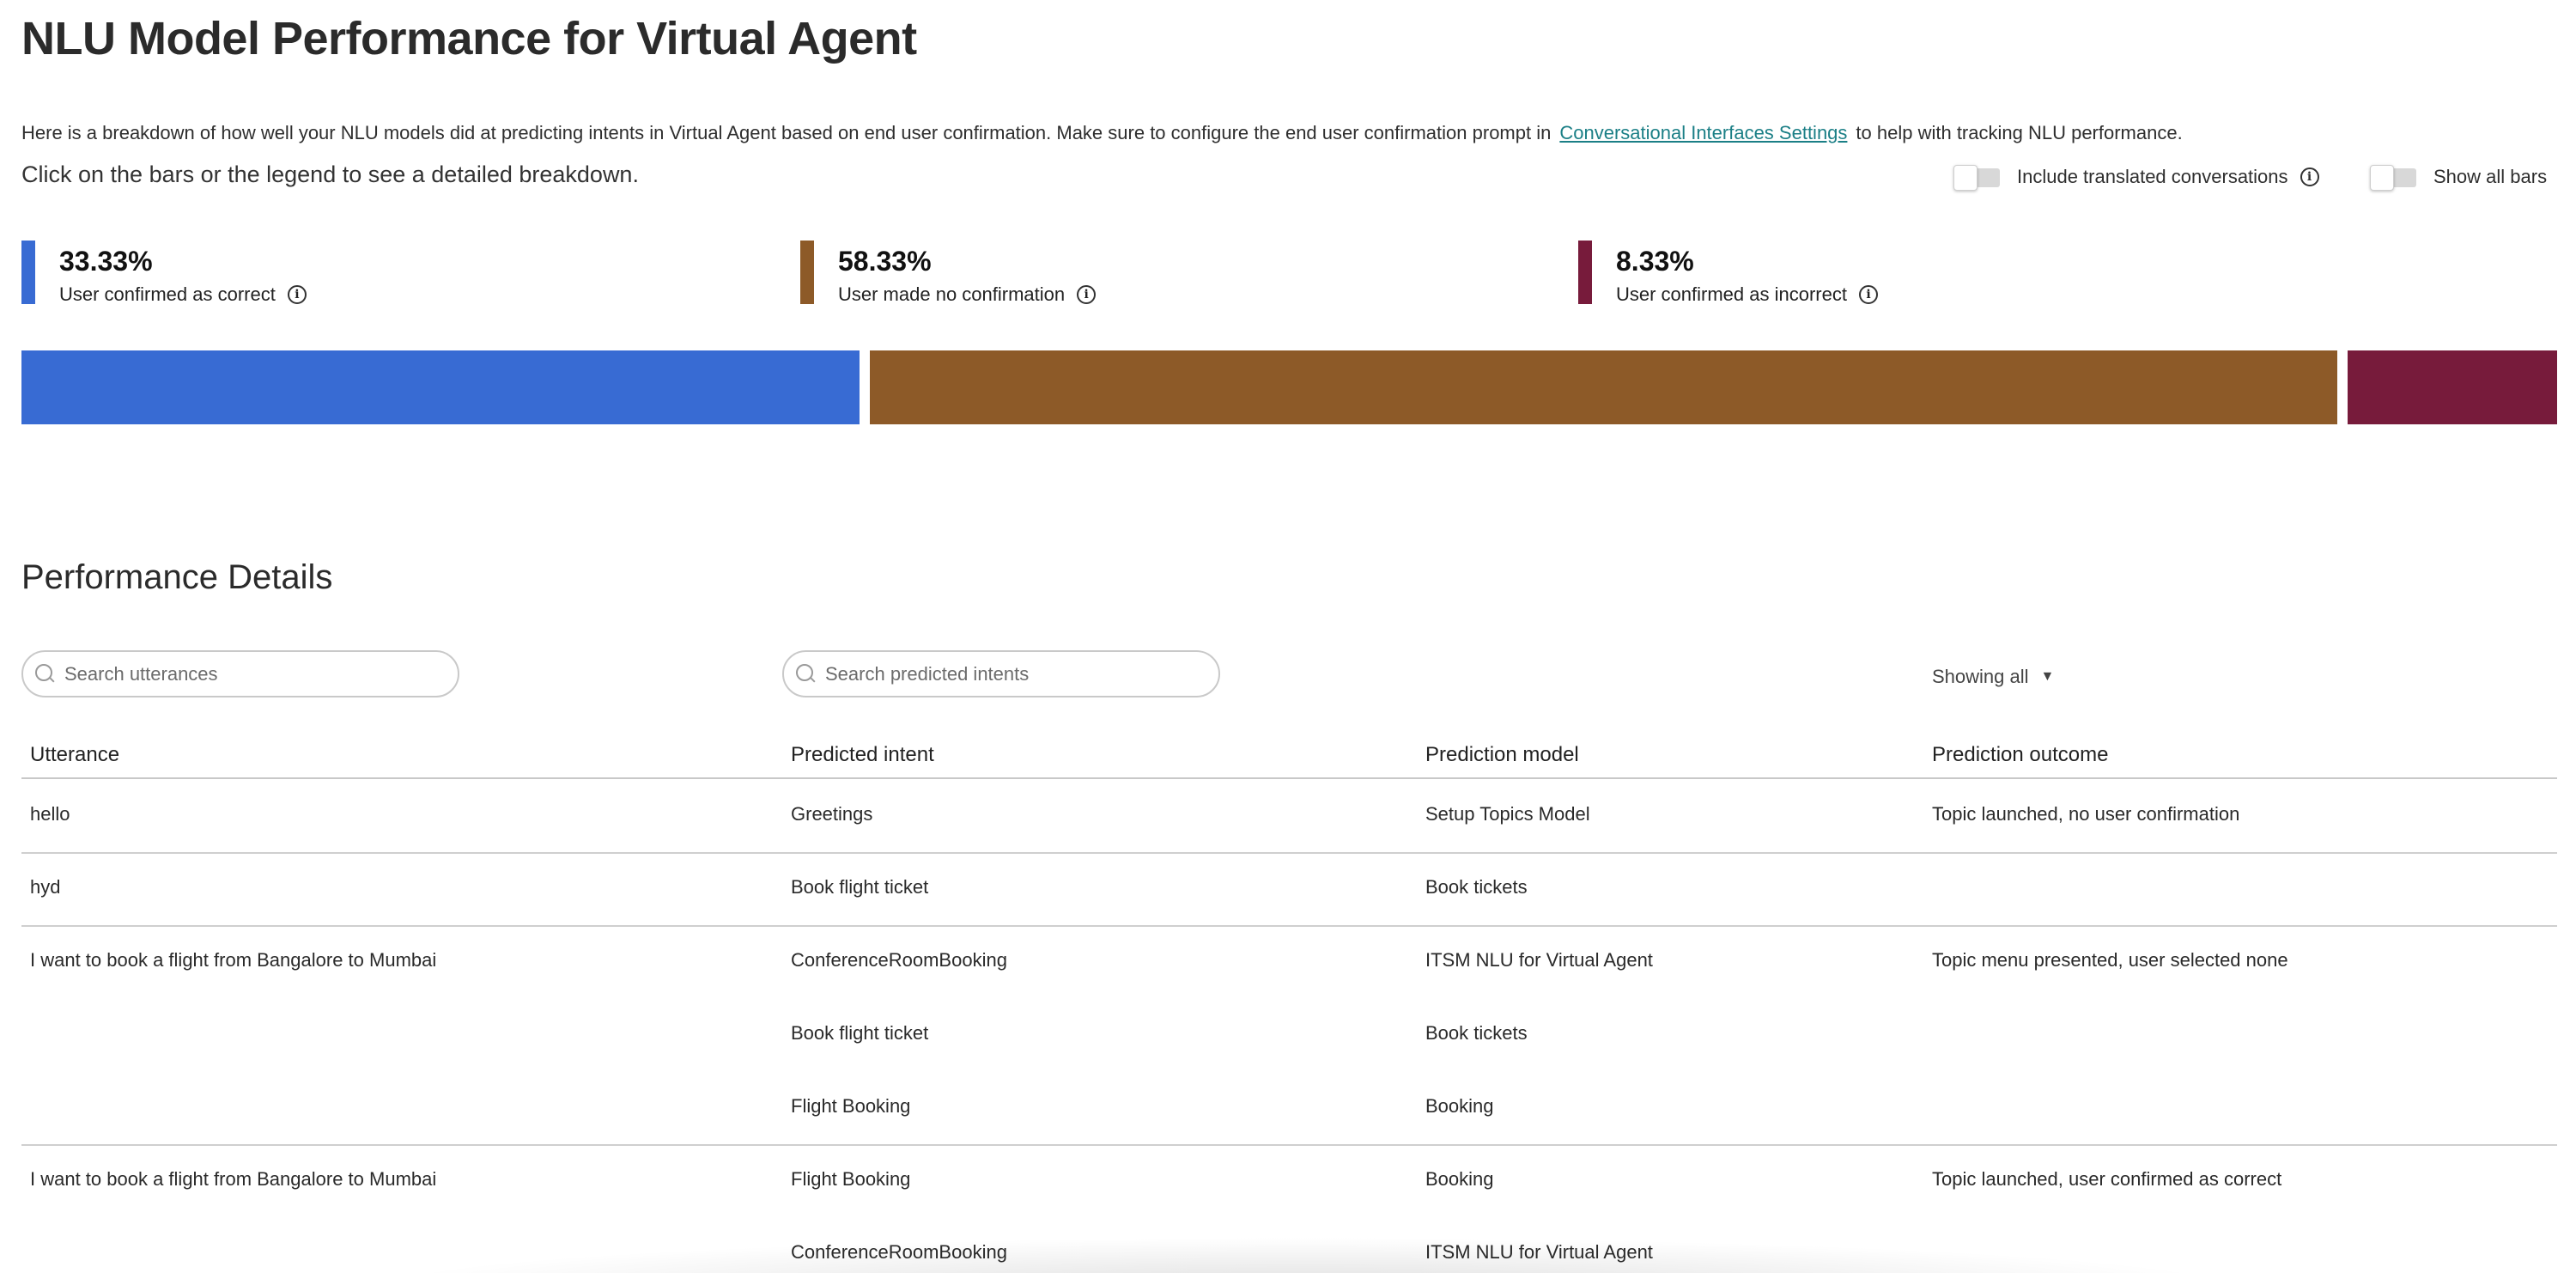 The height and width of the screenshot is (1273, 2576). Describe the element at coordinates (1585, 272) in the screenshot. I see `legend-swatch-incorrect` at that location.